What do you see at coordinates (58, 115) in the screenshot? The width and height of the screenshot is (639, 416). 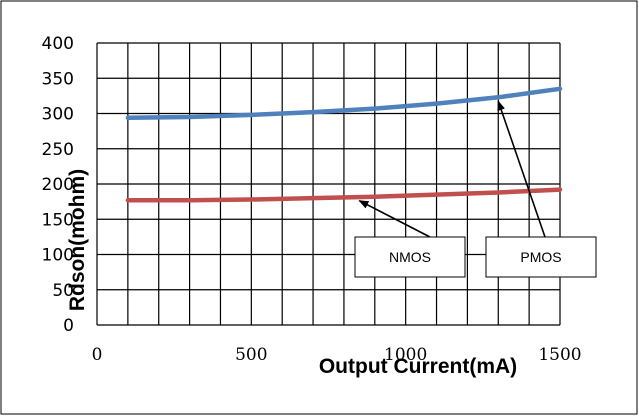 I see `y-tick-label: 300` at bounding box center [58, 115].